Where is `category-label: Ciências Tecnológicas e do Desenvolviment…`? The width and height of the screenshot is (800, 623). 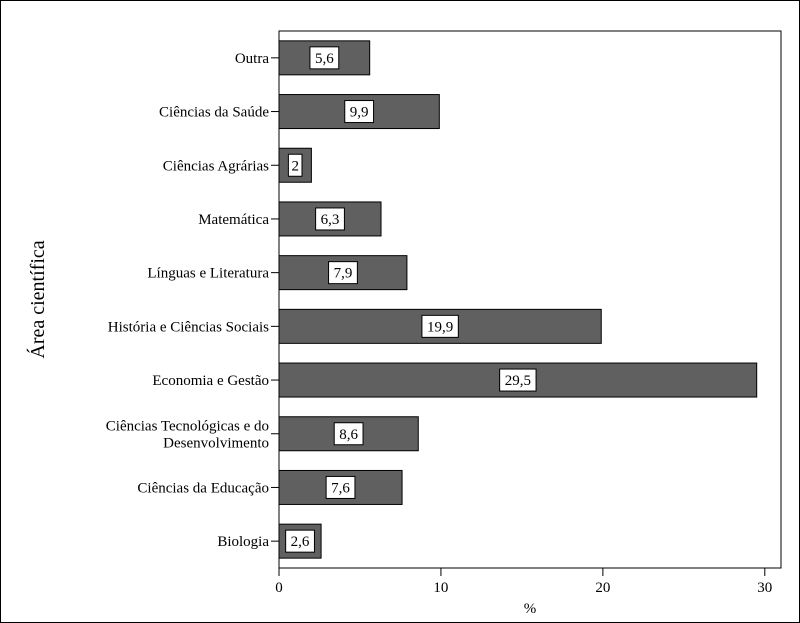
category-label: Ciências Tecnológicas e do Desenvolviment… is located at coordinates (187, 434).